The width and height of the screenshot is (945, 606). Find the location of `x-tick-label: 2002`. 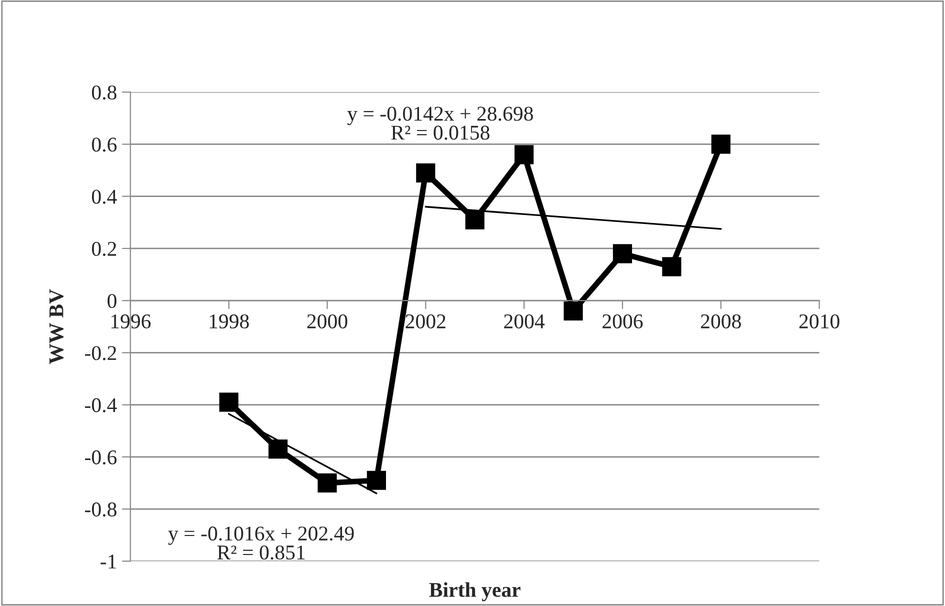

x-tick-label: 2002 is located at coordinates (426, 321).